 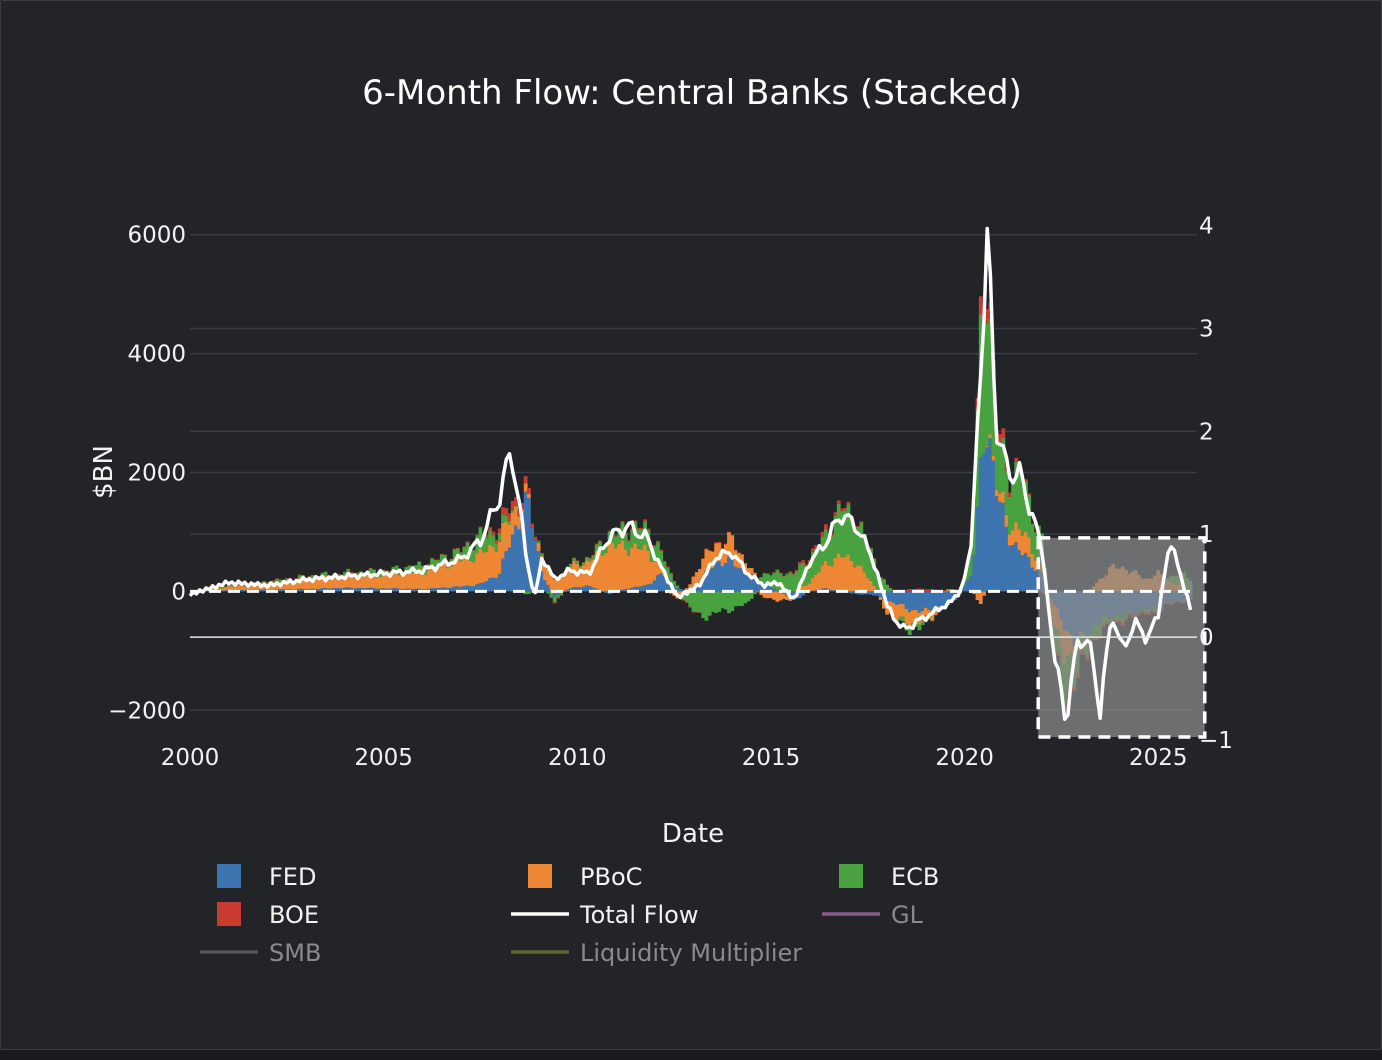 What do you see at coordinates (190, 758) in the screenshot?
I see `x-tick-label: 2000` at bounding box center [190, 758].